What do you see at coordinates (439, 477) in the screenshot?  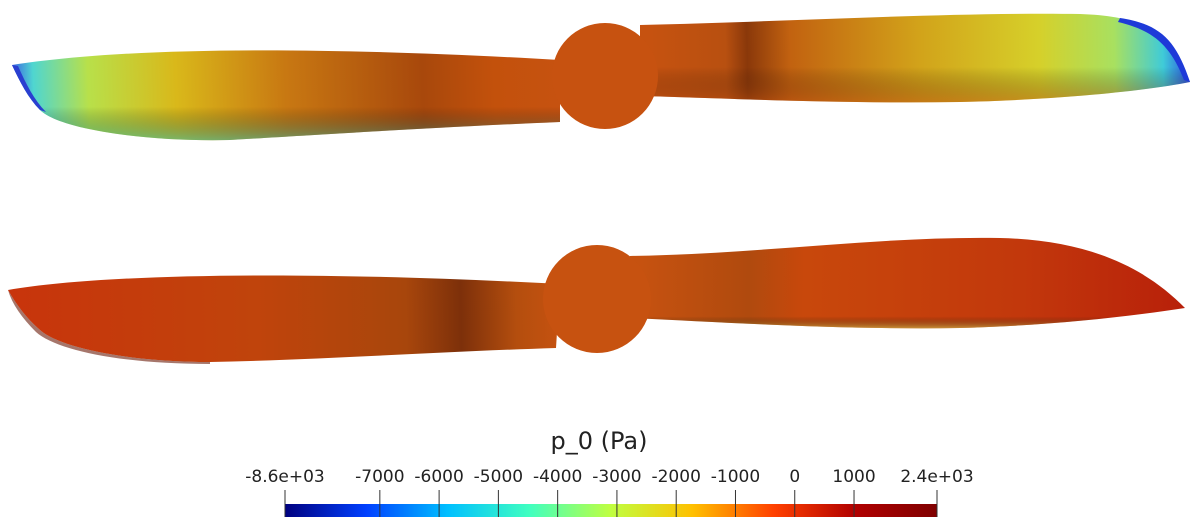 I see `colorbar-tick-label: -6000` at bounding box center [439, 477].